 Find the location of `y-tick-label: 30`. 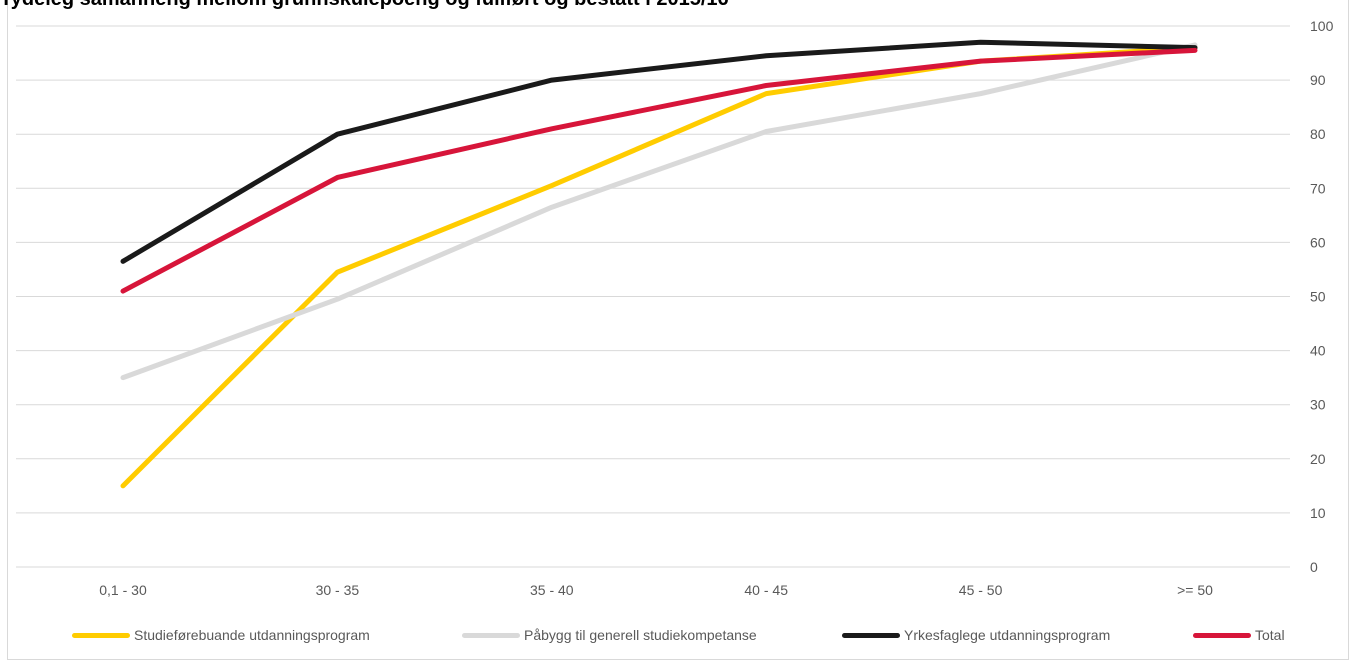

y-tick-label: 30 is located at coordinates (1318, 405).